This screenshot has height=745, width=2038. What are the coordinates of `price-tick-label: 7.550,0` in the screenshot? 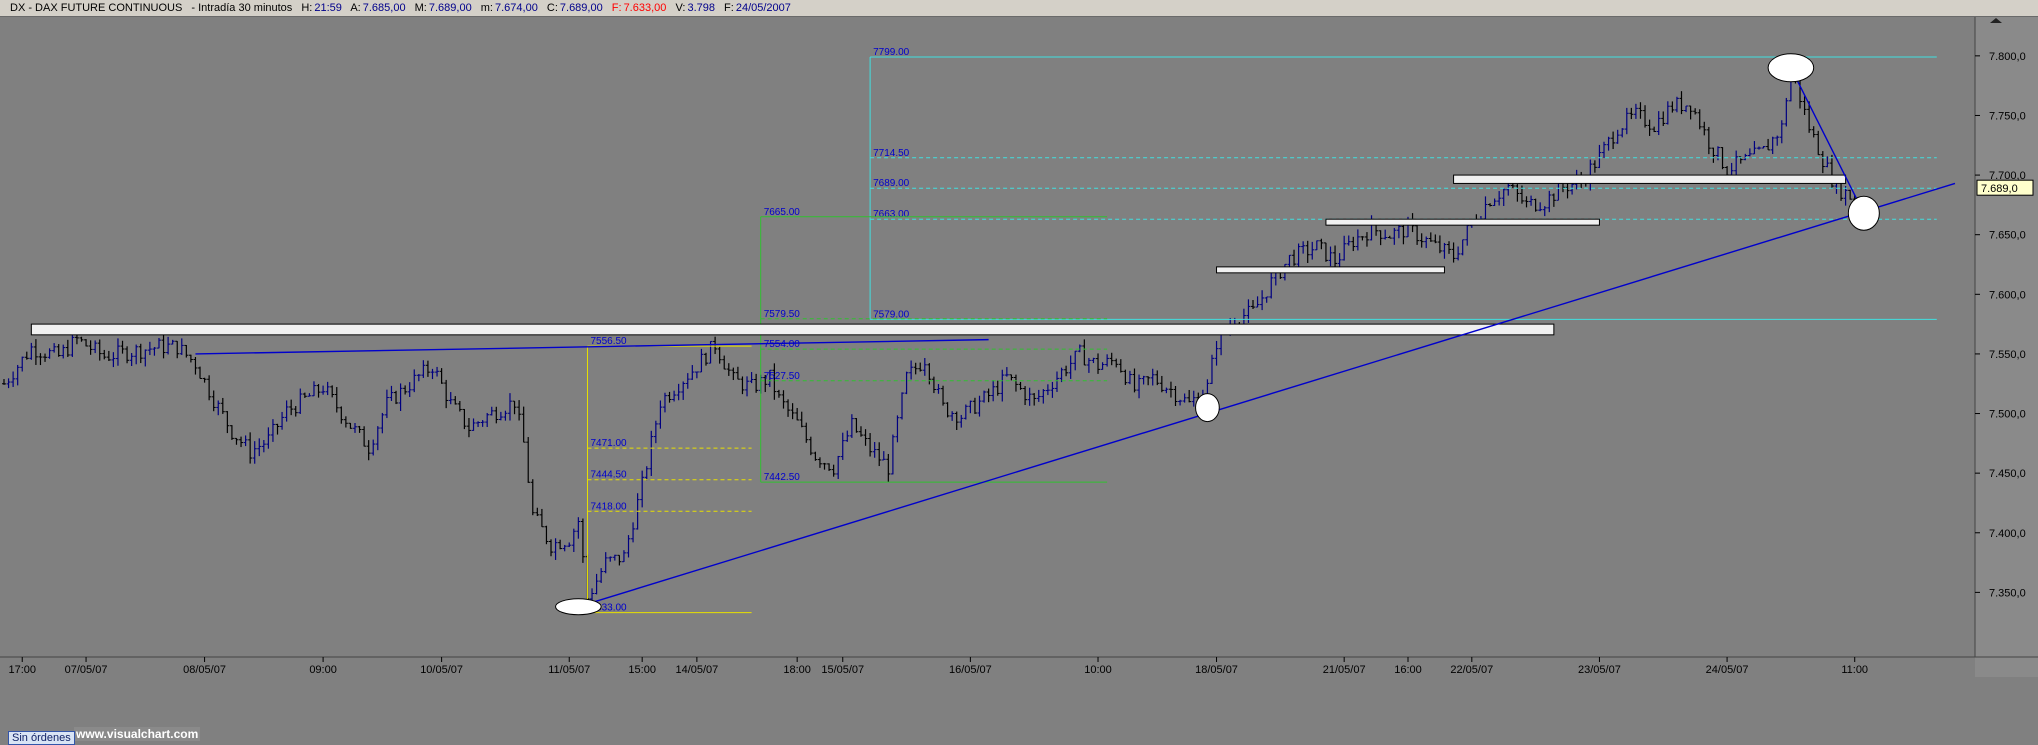 It's located at (2007, 355).